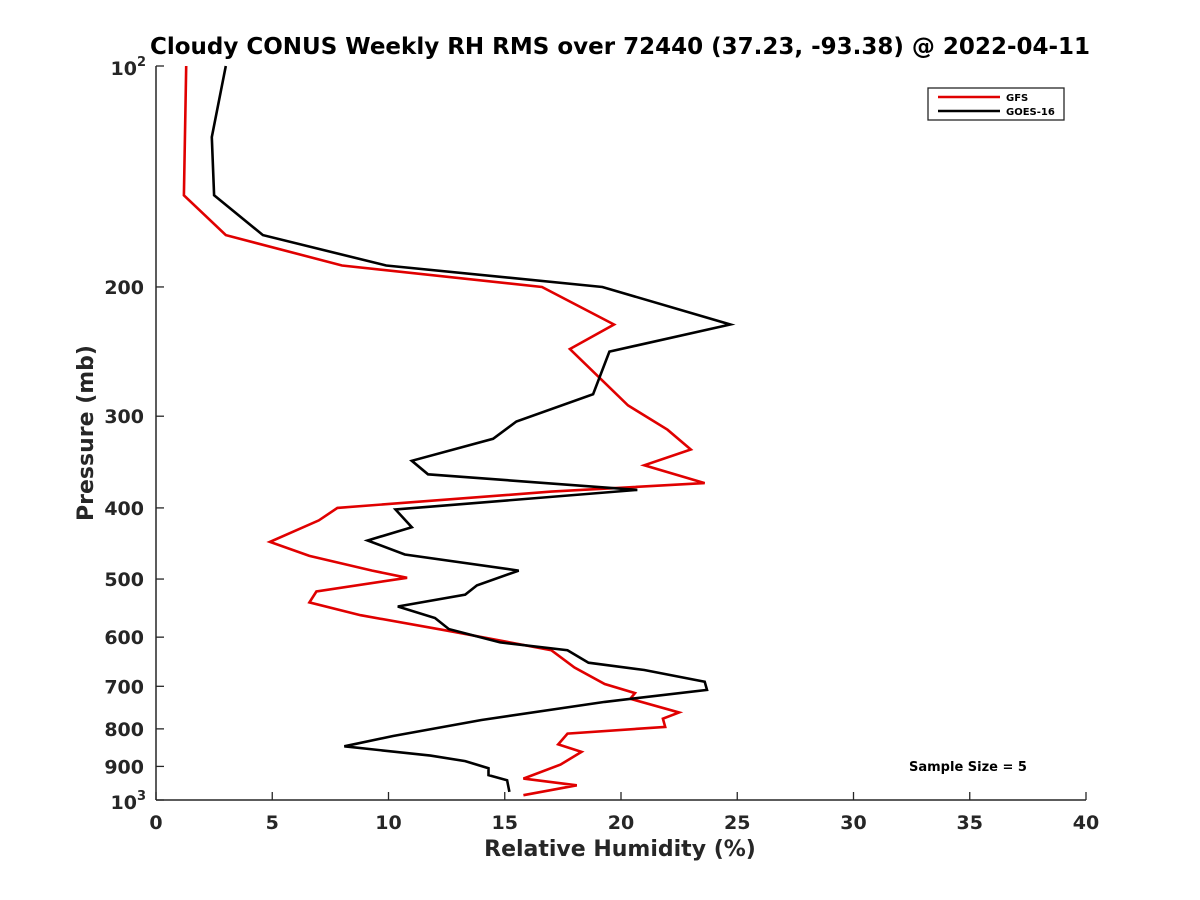 Image resolution: width=1200 pixels, height=900 pixels. What do you see at coordinates (134, 434) in the screenshot?
I see `y-axis-ticks: 200 300 400 500 600 700 800 900 10² 10³` at bounding box center [134, 434].